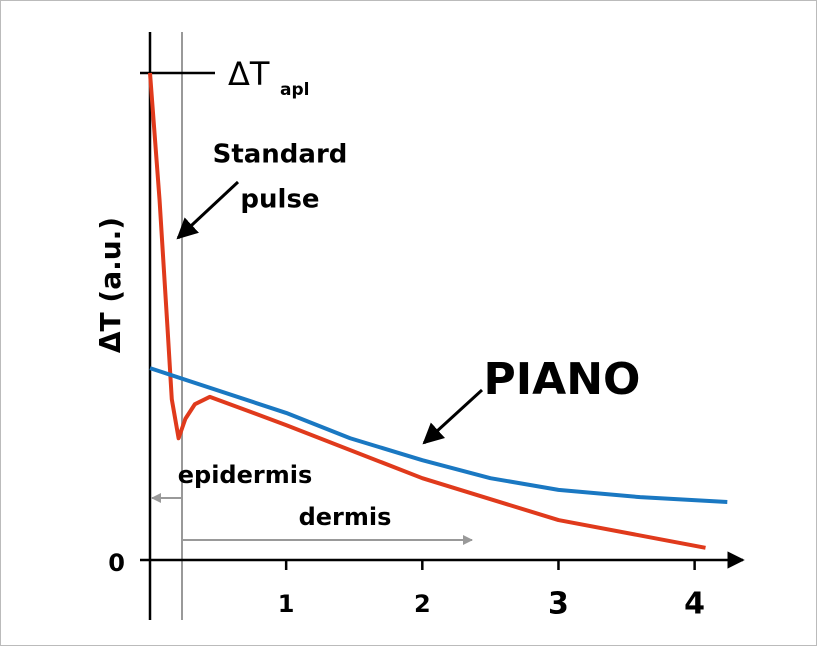  Describe the element at coordinates (110, 285) in the screenshot. I see `y-axis-label: ΔT (a.u.)` at that location.